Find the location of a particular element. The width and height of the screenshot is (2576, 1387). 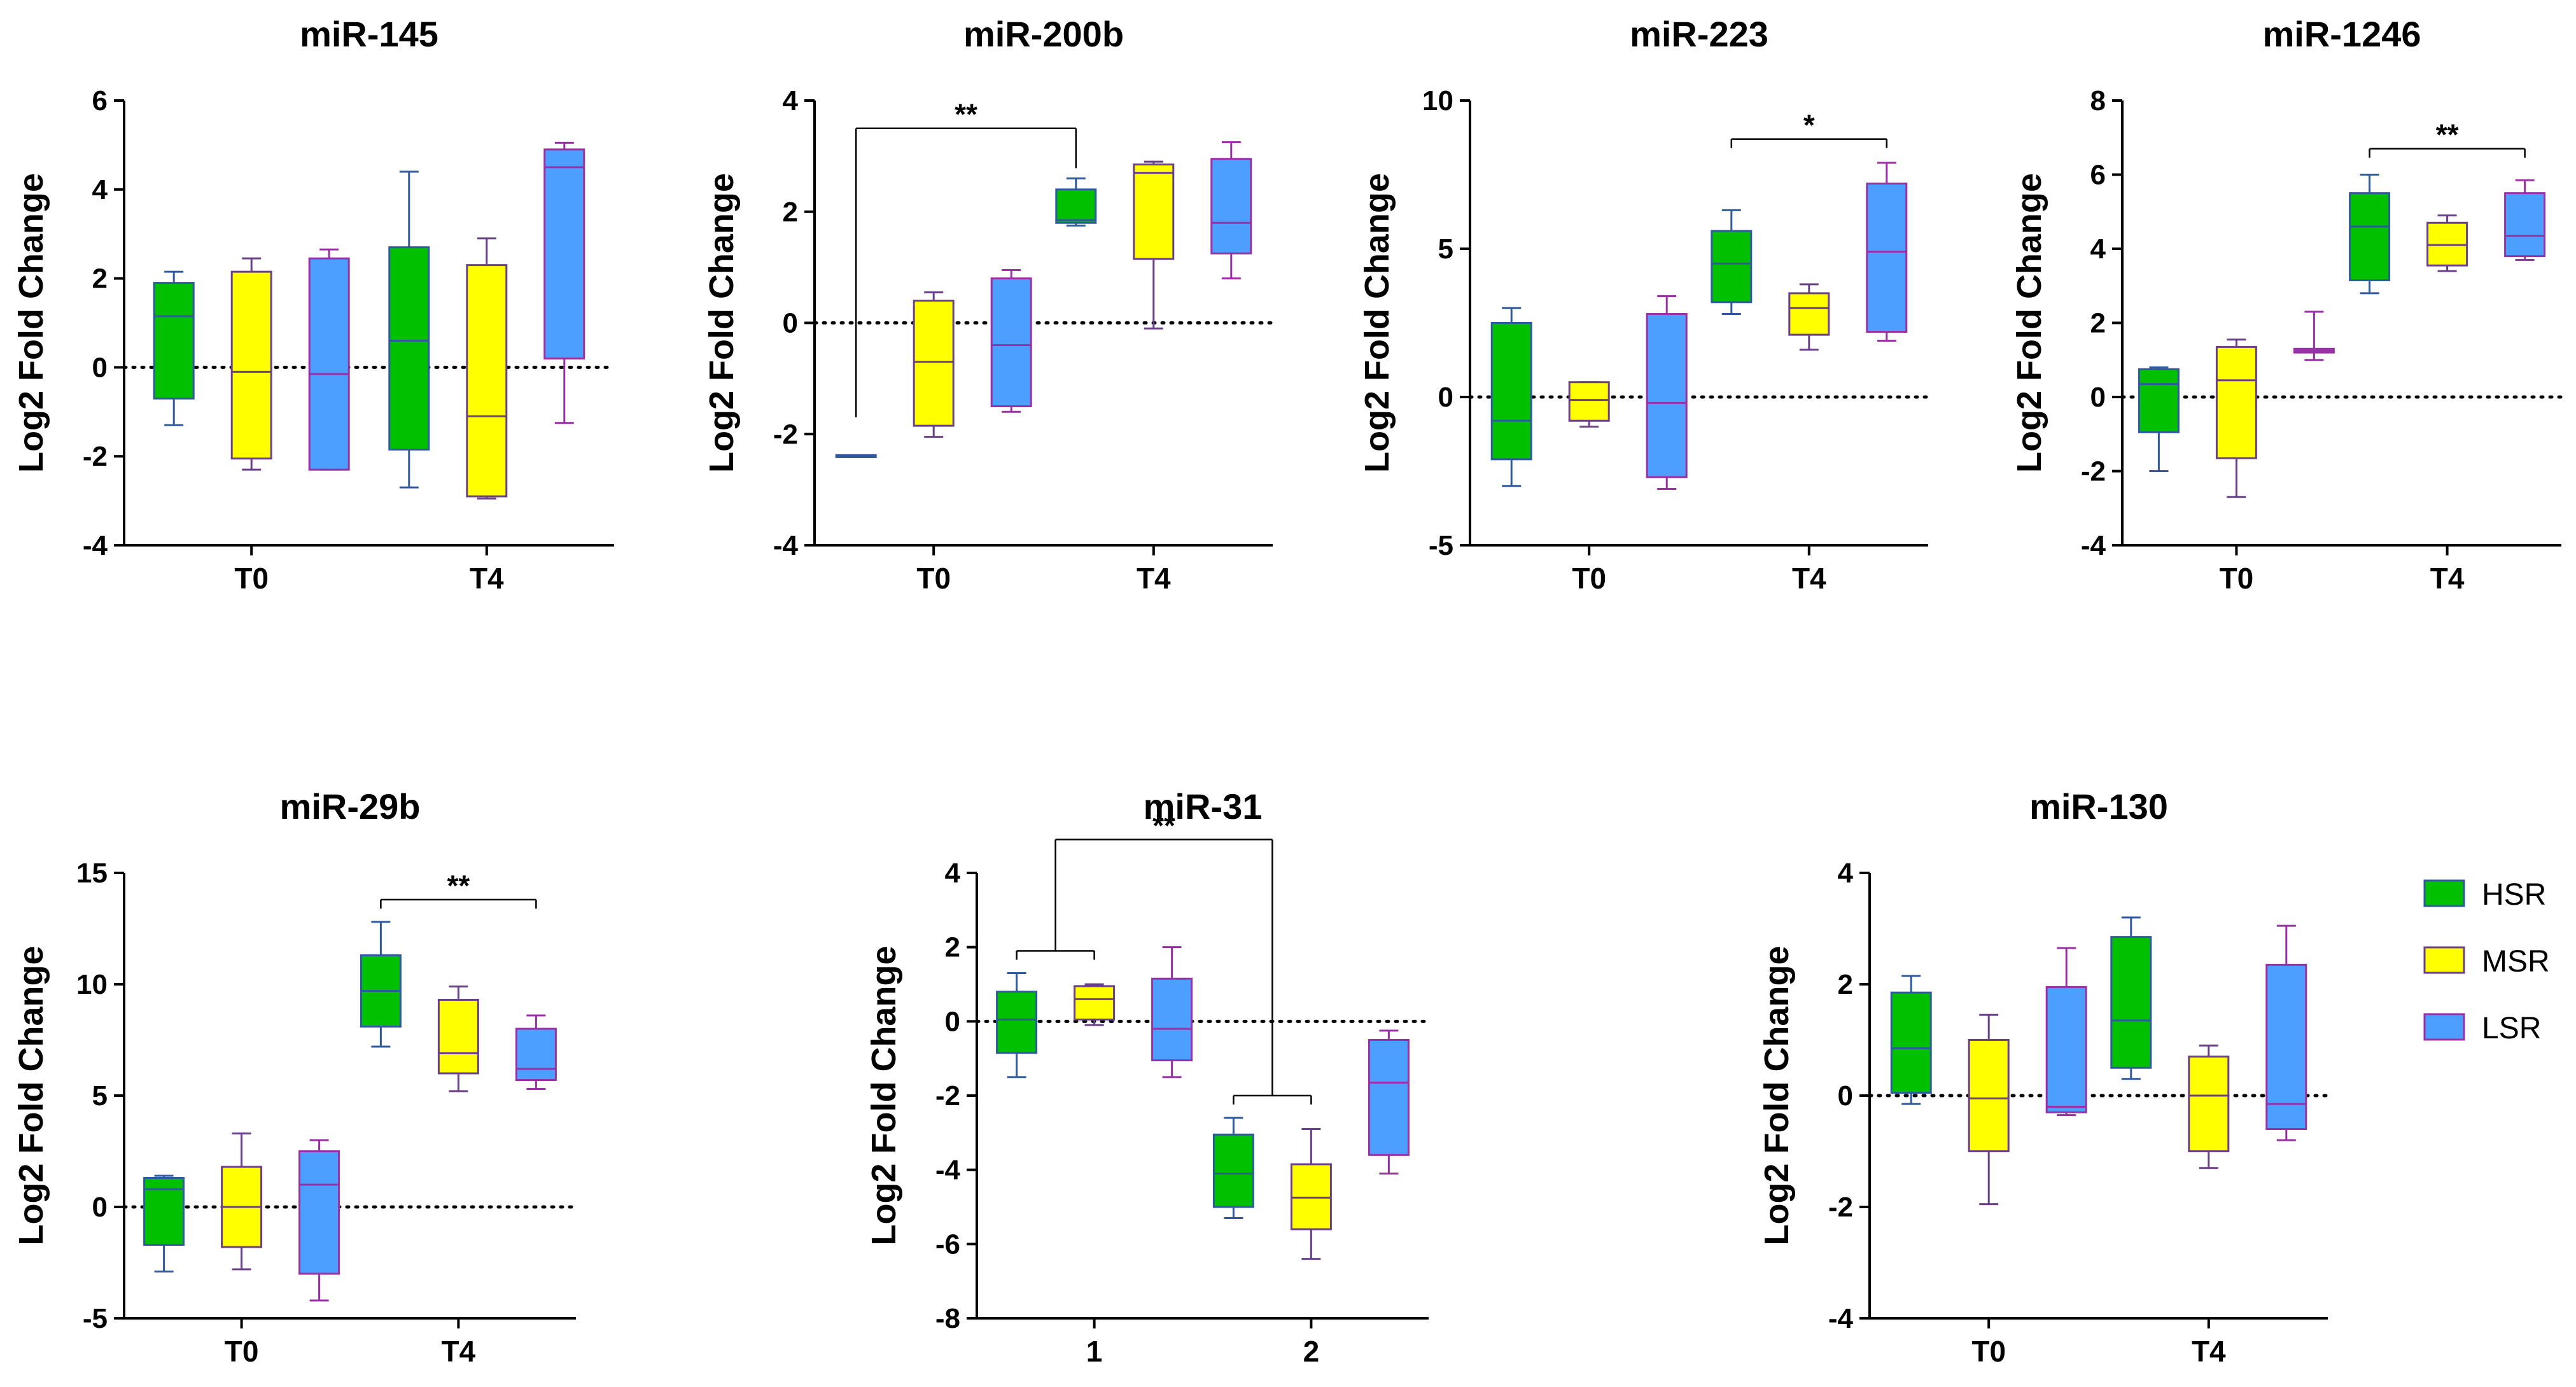

chart-panel-mir-1246: miR-1246 Log2 Fold Change -4 -2 0 2 4 6 8 T0 T4 ** is located at coordinates (2286, 304).